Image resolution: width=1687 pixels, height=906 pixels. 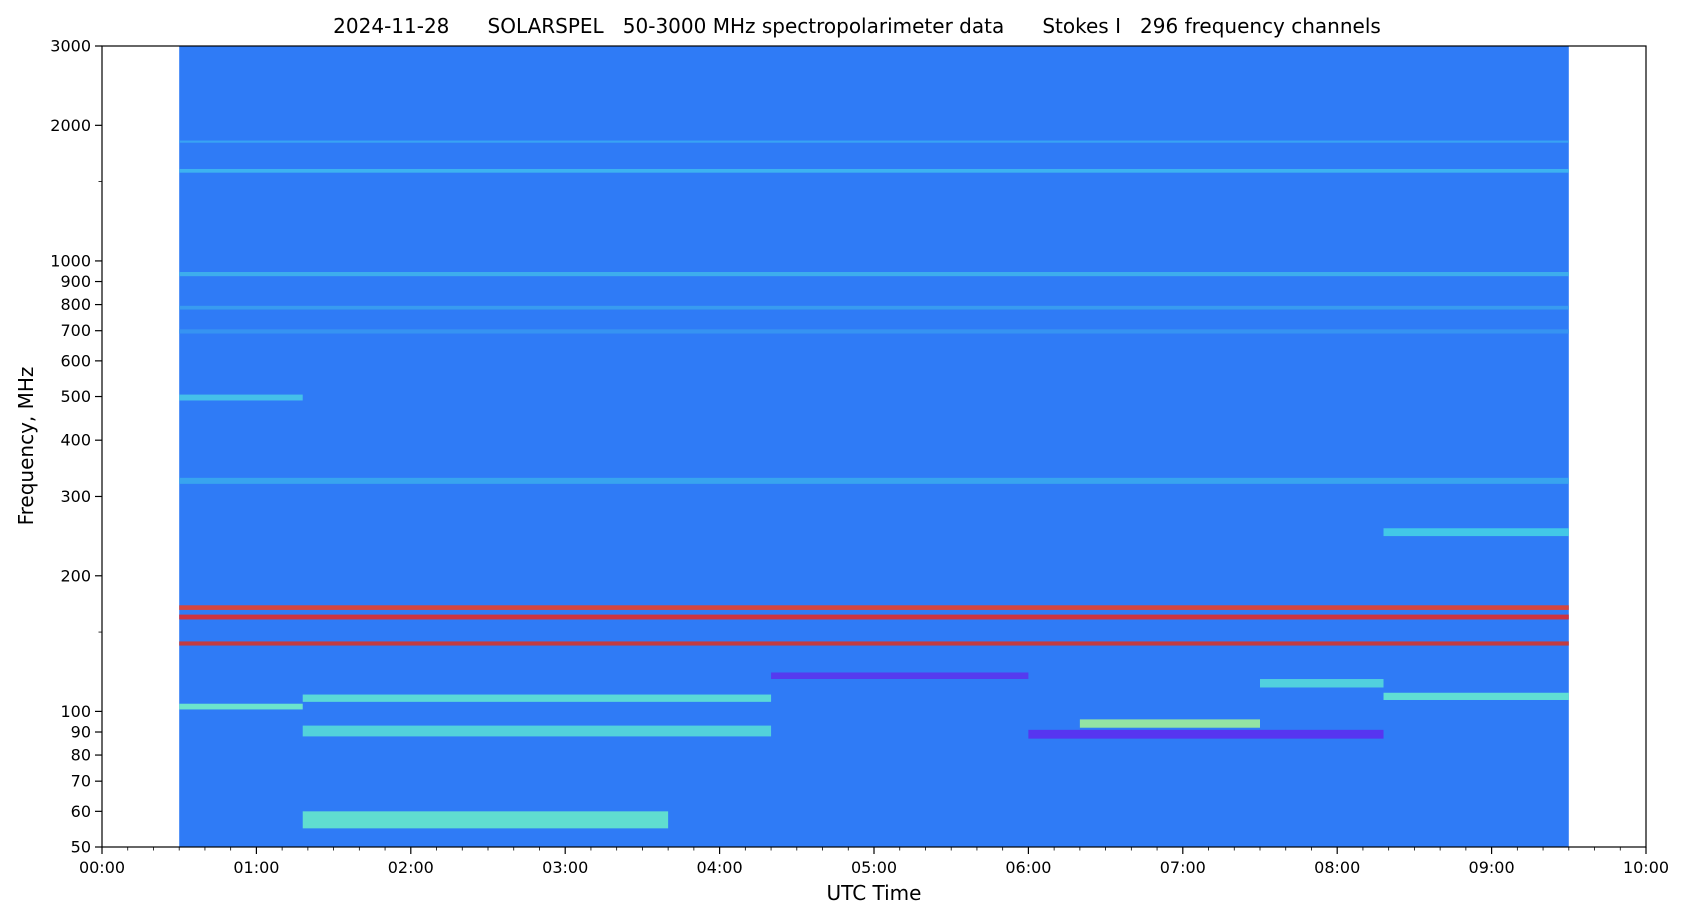 I want to click on x-axis-label: UTC Time, so click(x=874, y=893).